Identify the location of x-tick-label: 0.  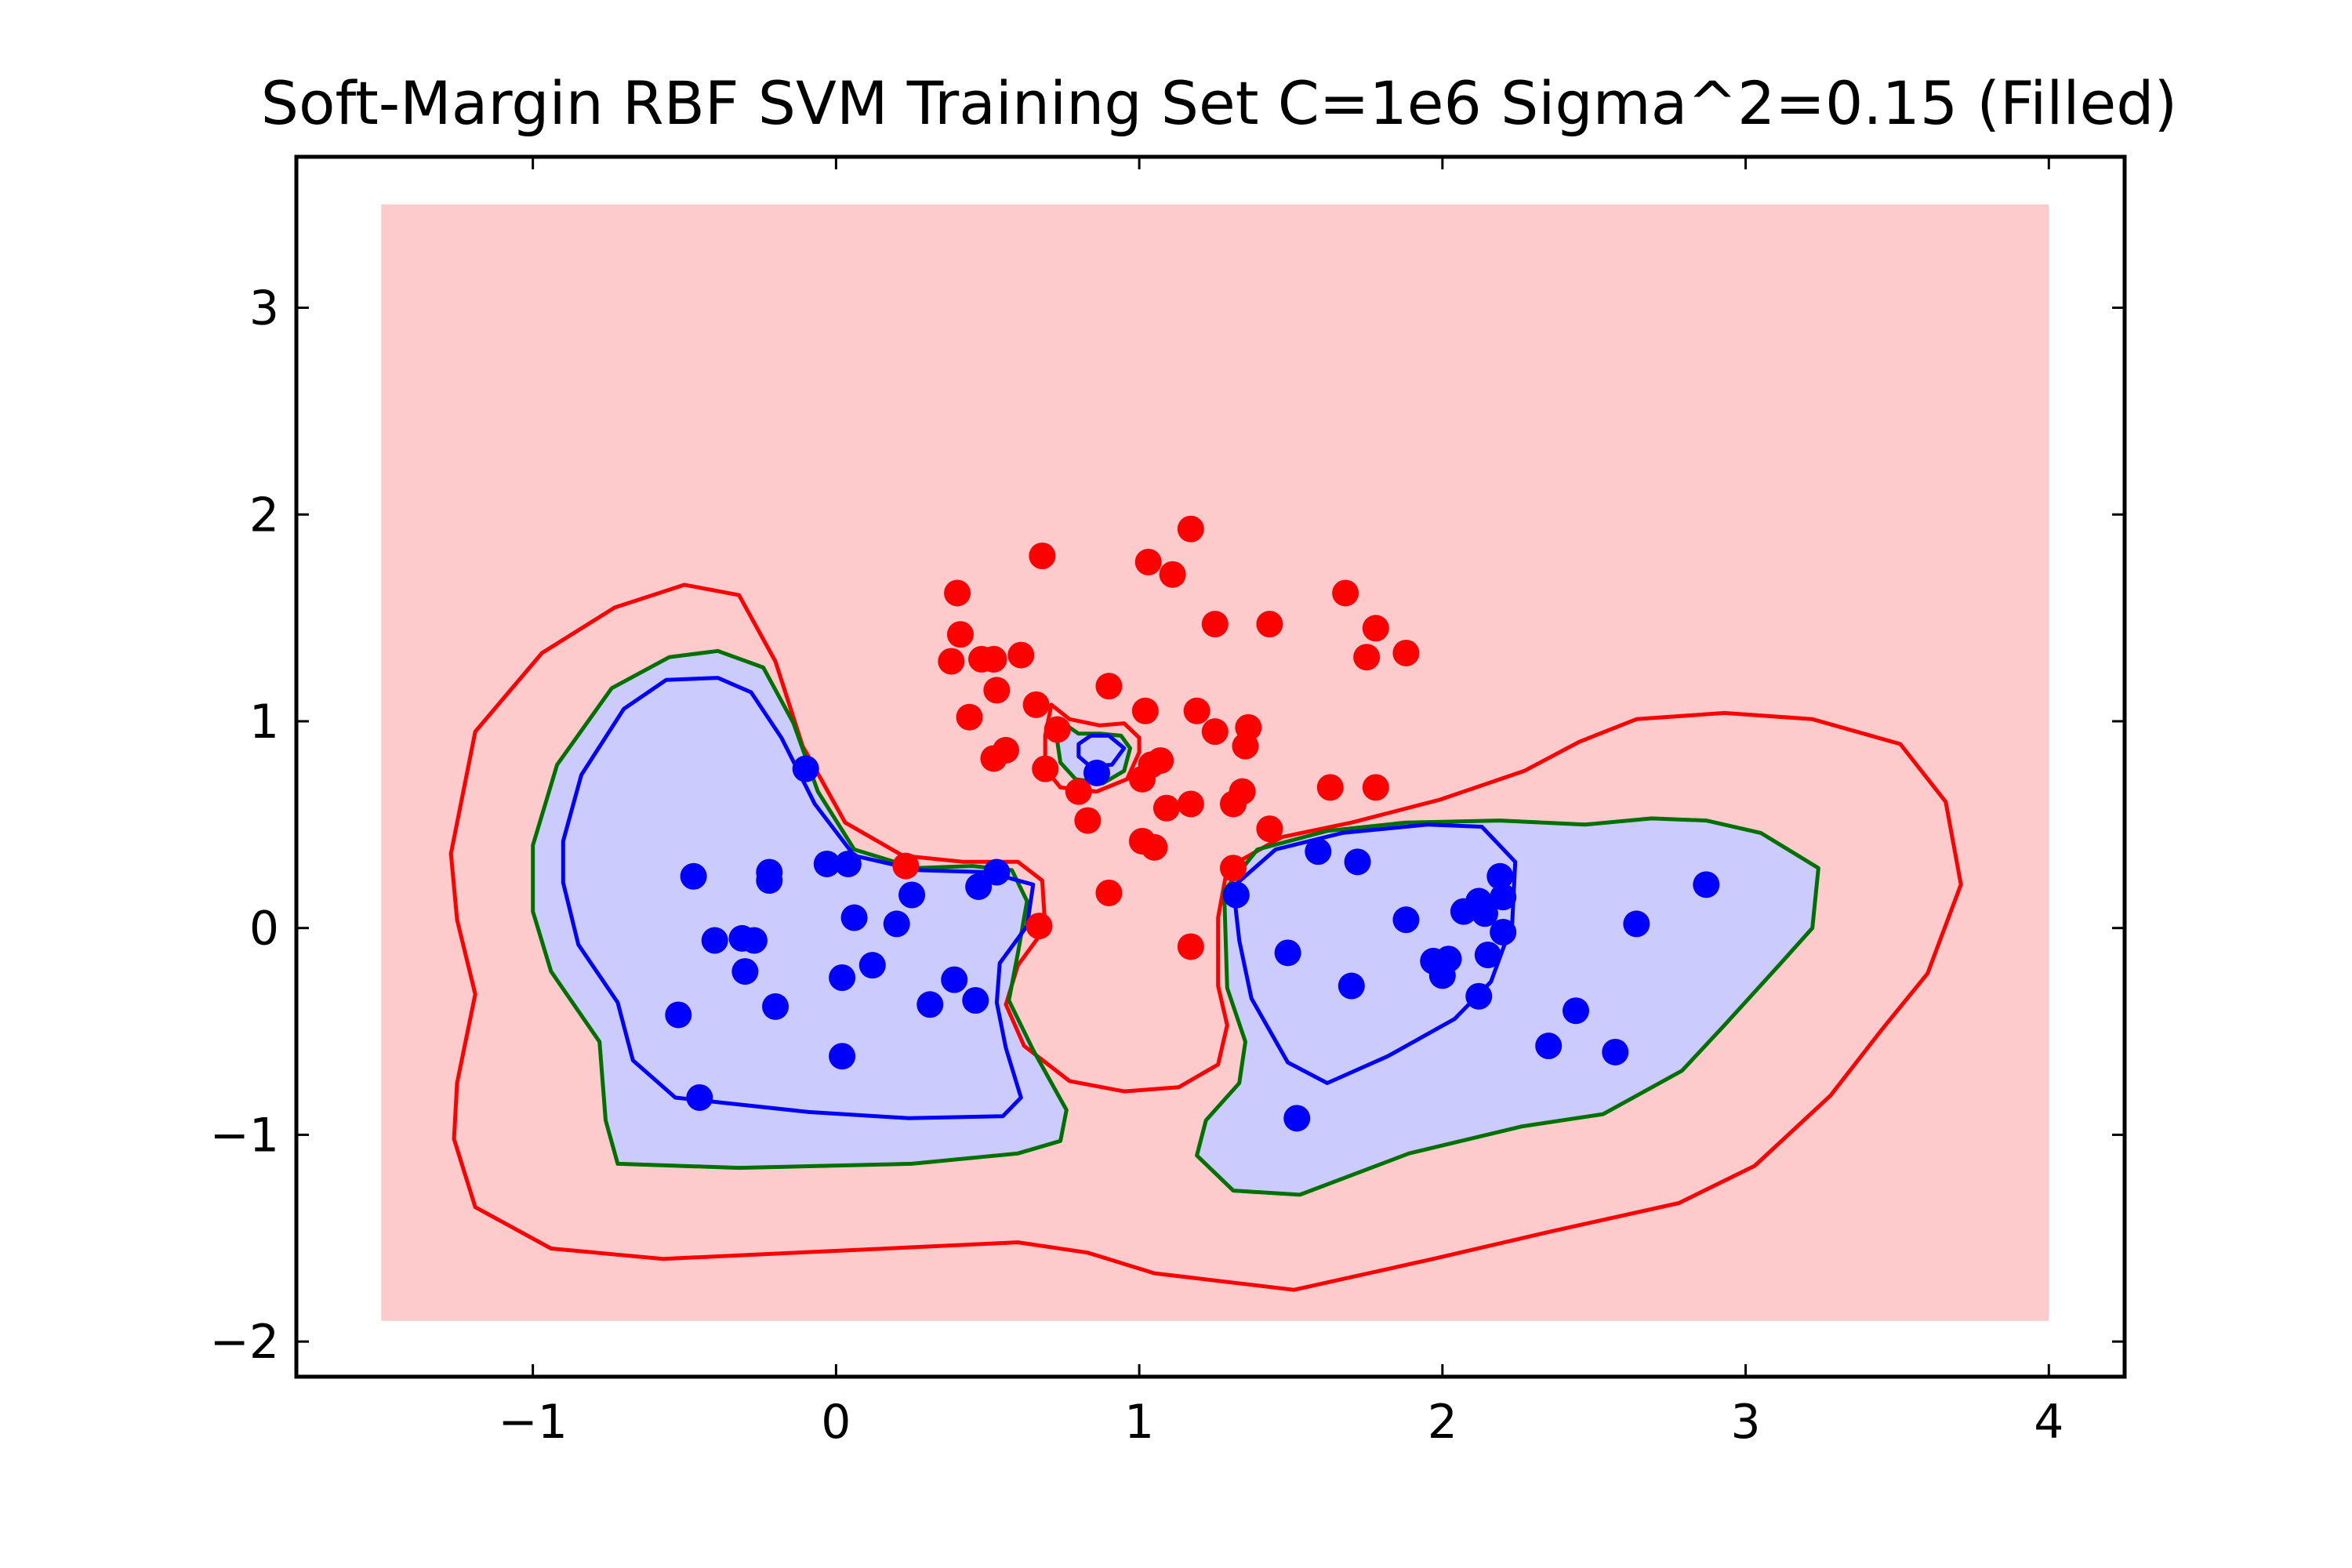
(836, 1422).